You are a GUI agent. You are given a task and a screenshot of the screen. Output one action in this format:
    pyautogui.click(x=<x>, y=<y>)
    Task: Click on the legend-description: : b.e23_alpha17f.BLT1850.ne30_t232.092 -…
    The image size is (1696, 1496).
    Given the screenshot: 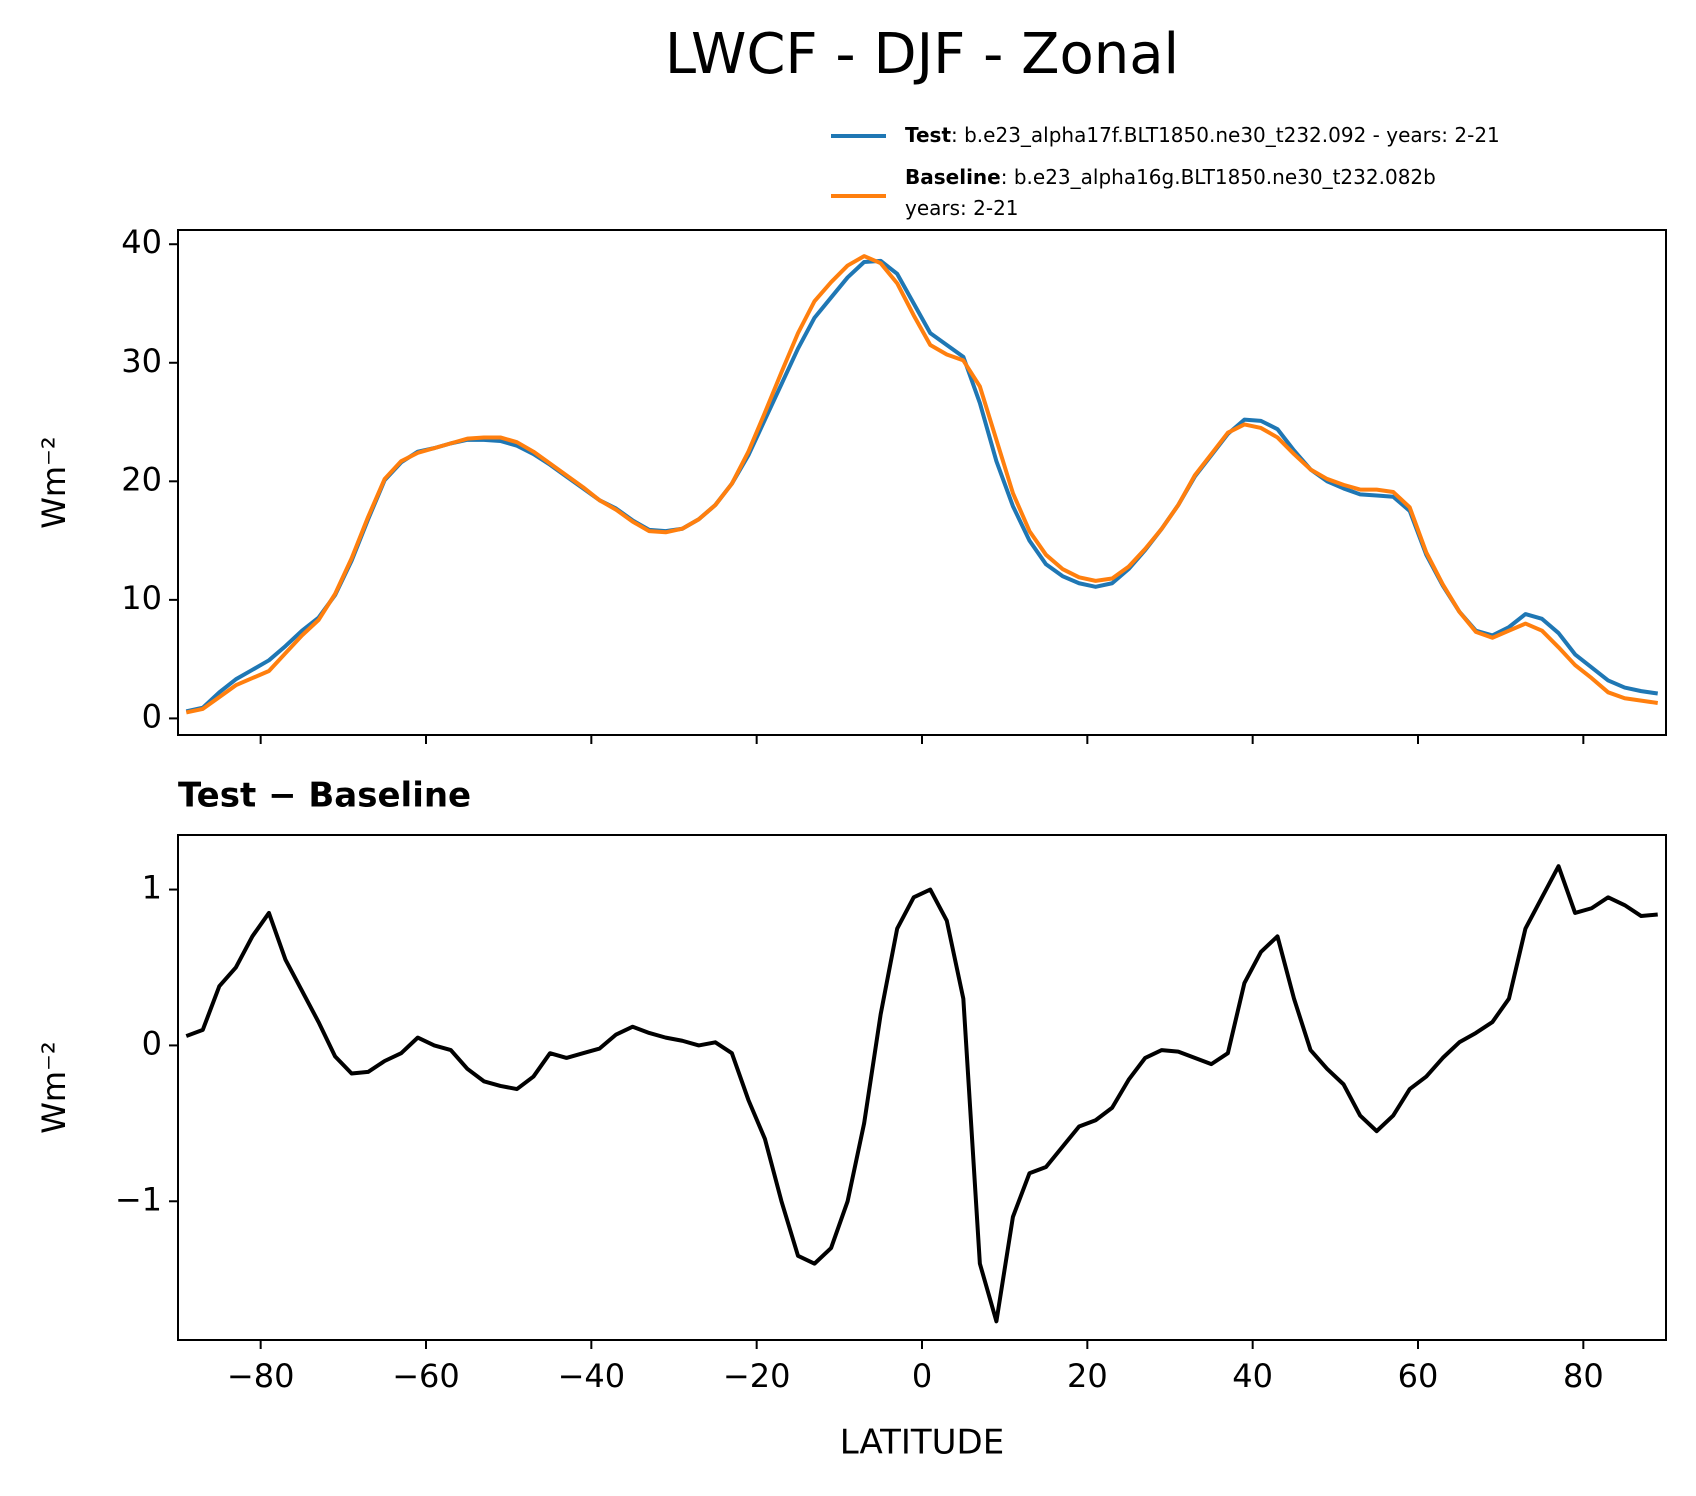 What is the action you would take?
    pyautogui.click(x=1225, y=135)
    